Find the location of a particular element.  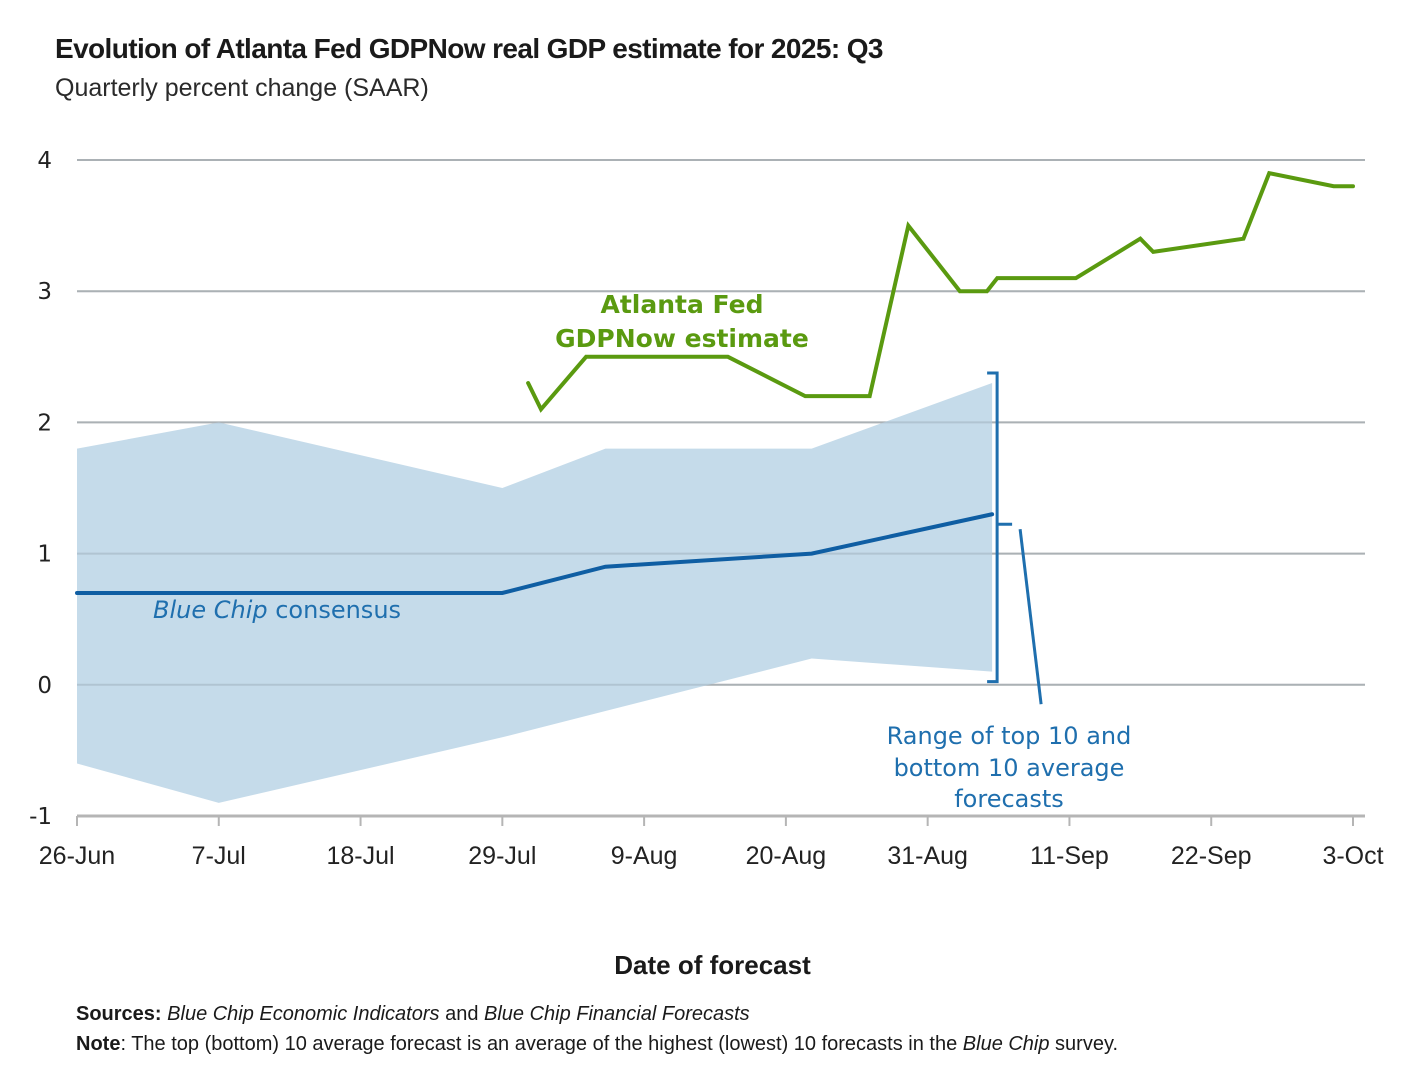

blue-chip-consensus-line is located at coordinates (535, 553).